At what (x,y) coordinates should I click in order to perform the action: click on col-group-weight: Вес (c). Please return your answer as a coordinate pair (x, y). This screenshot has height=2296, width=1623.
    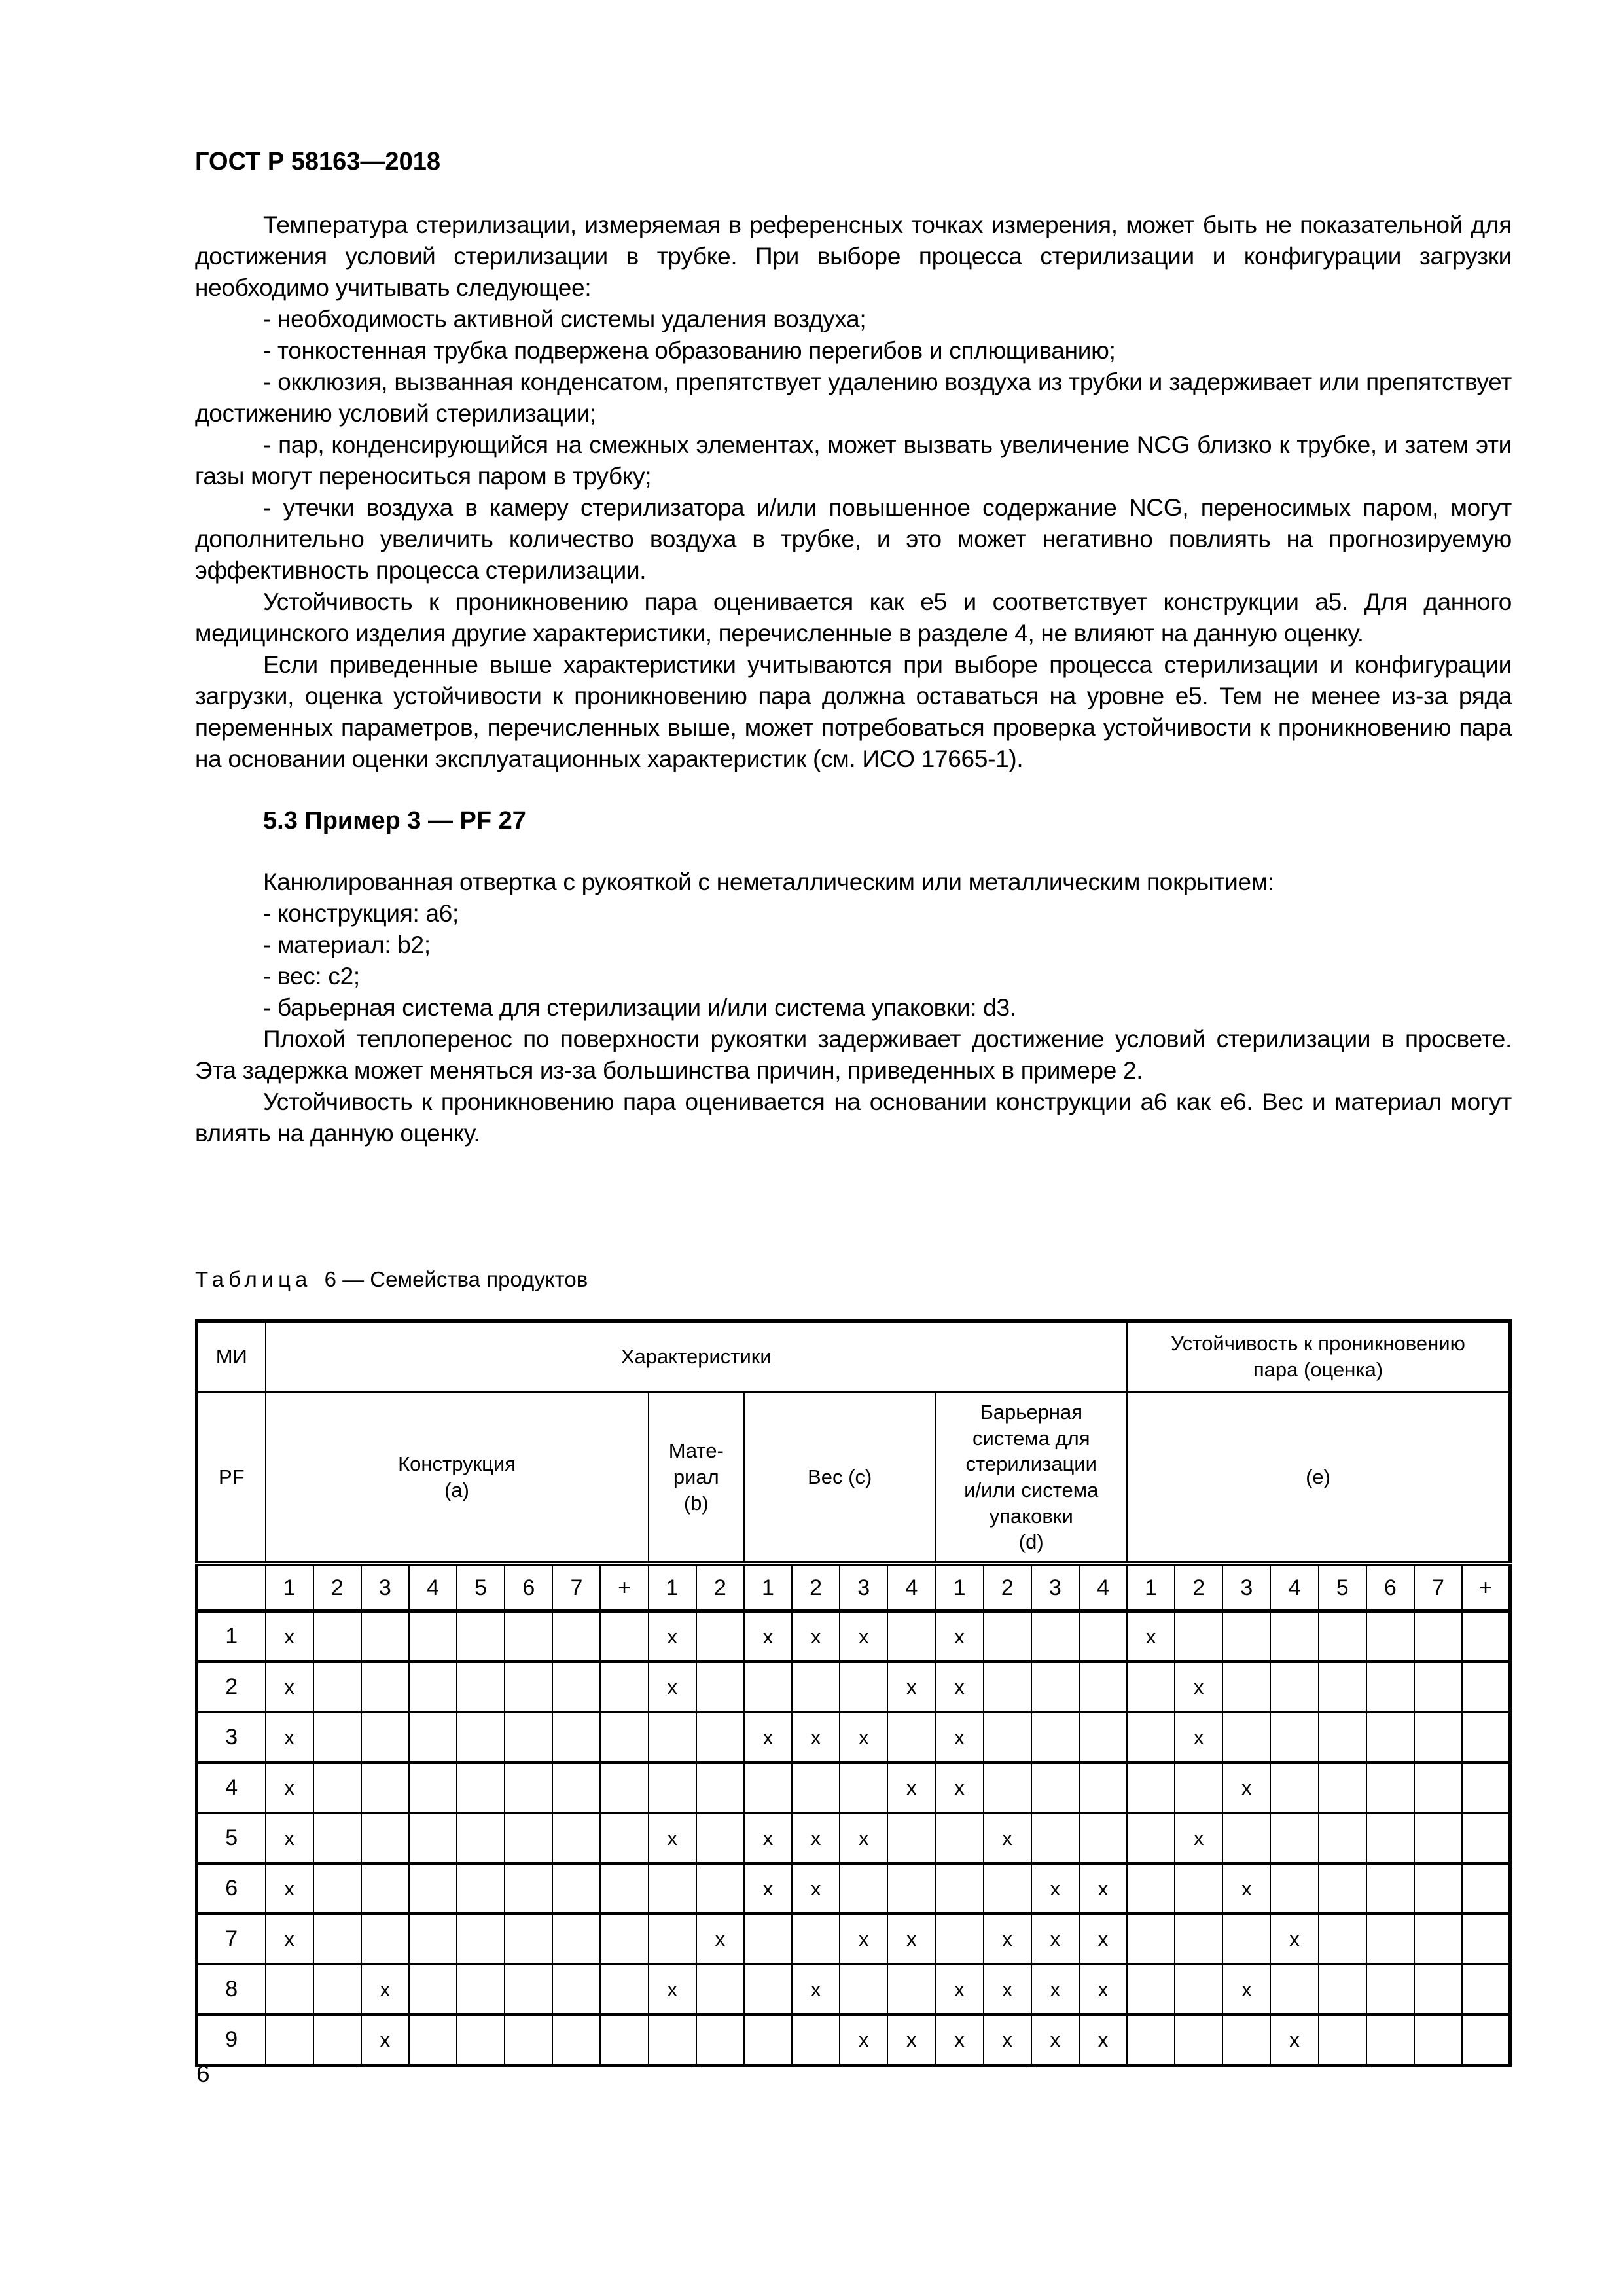
    Looking at the image, I should click on (840, 1478).